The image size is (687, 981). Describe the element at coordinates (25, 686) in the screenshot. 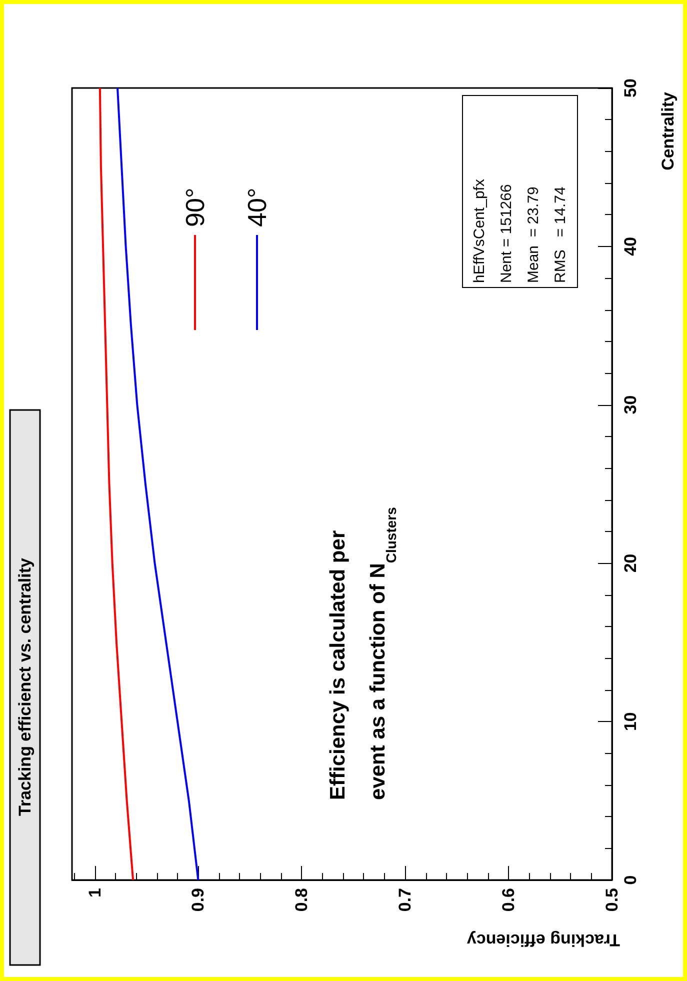

I see `text: Tracking efficienct vs. centrality` at that location.